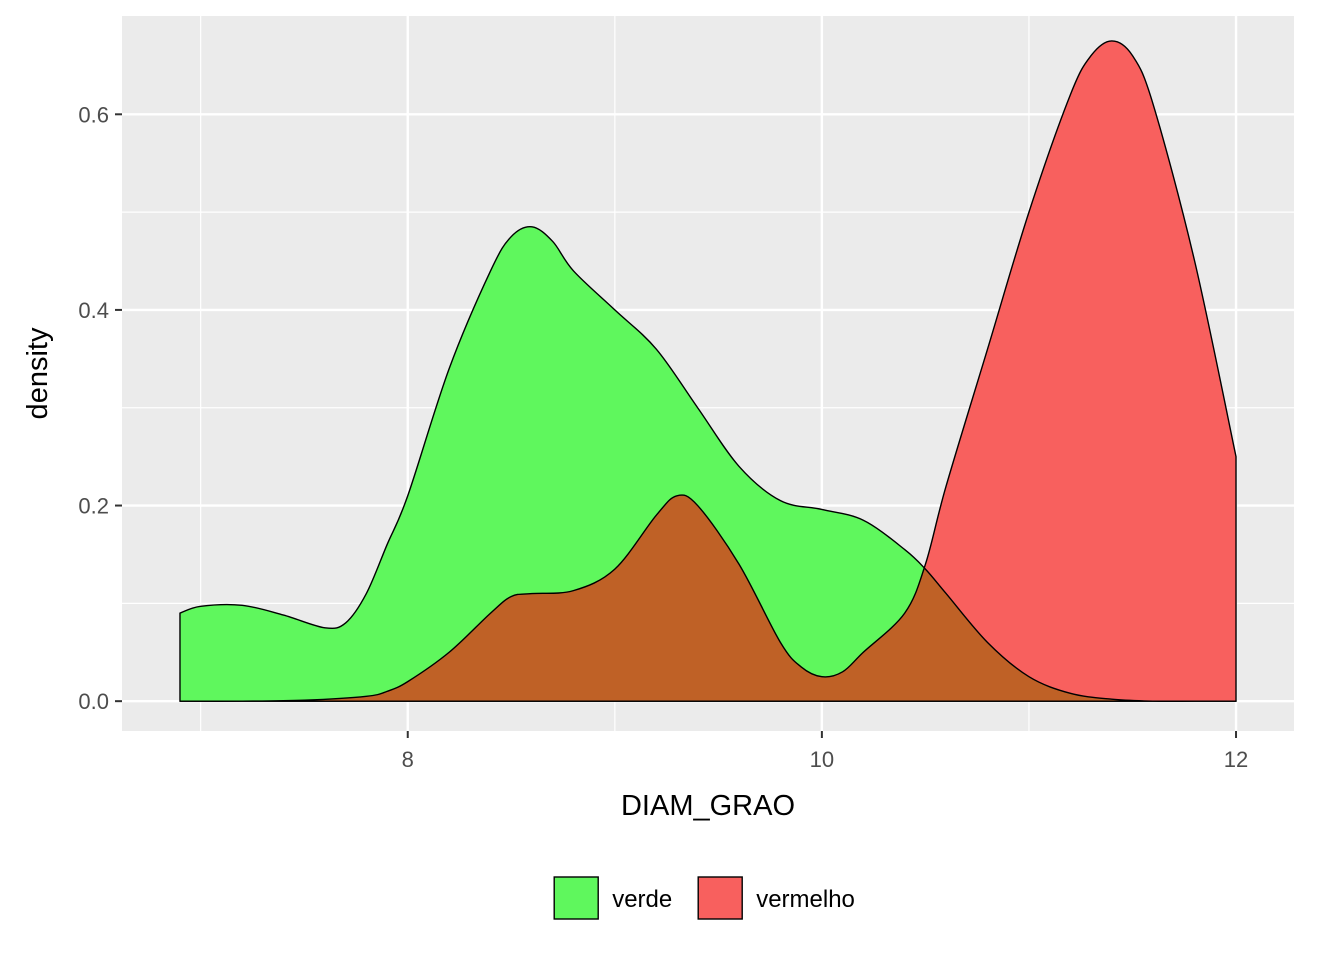 The height and width of the screenshot is (960, 1344). Describe the element at coordinates (100, 408) in the screenshot. I see `y-axis: 0.0 0.2 0.4 0.6` at that location.